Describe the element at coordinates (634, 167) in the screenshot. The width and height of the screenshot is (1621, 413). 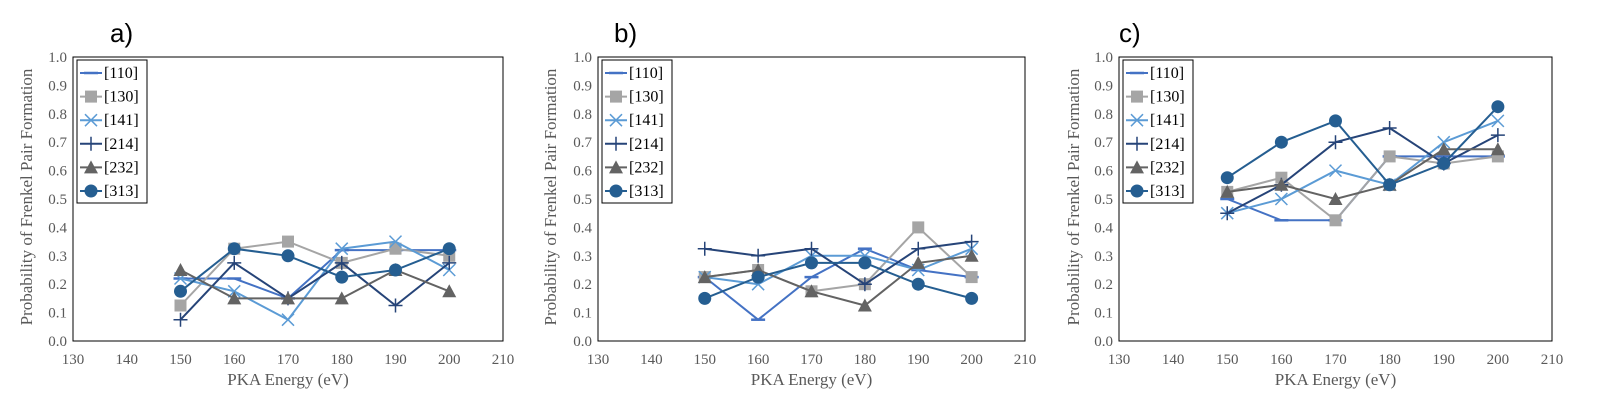
I see `legend-entry: [232]` at that location.